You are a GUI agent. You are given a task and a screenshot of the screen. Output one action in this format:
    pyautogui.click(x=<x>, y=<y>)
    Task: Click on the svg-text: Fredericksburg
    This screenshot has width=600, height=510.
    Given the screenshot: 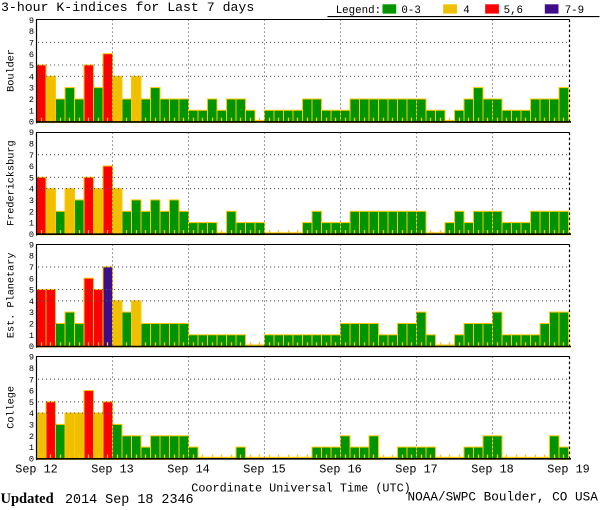 What is the action you would take?
    pyautogui.click(x=12, y=183)
    